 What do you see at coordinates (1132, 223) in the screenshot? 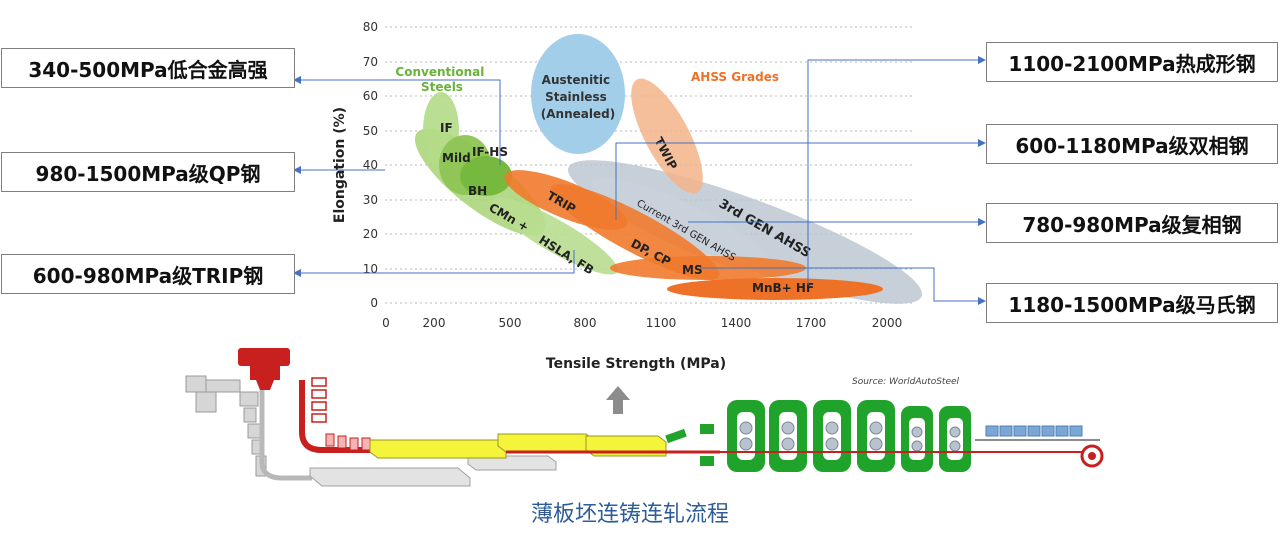
I see `callout-cp: 780-980MPa级复相钢` at bounding box center [1132, 223].